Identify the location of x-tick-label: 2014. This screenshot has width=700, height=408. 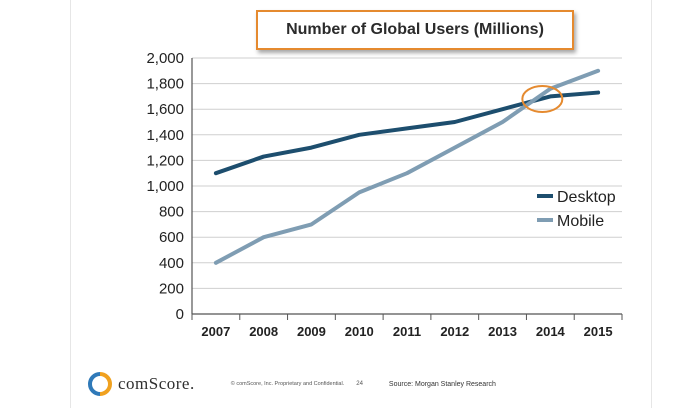
(551, 331).